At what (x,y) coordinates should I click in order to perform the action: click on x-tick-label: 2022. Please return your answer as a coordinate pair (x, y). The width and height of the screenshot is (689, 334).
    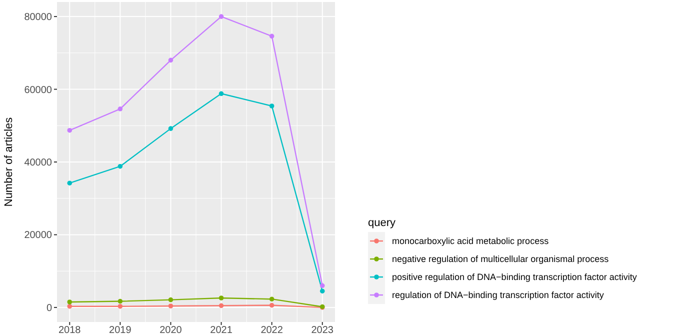
    Looking at the image, I should click on (272, 329).